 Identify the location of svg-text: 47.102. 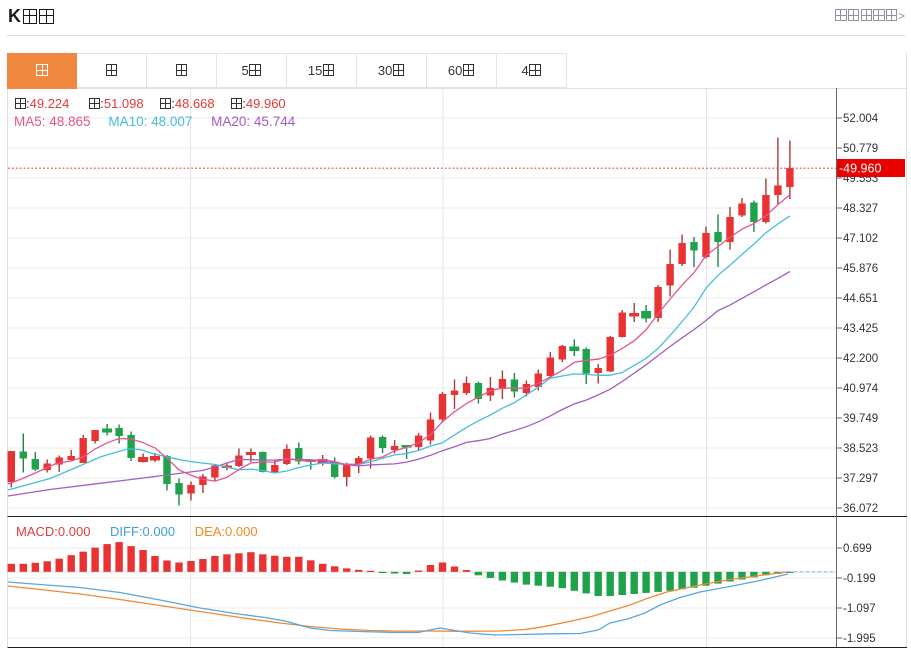
(860, 239).